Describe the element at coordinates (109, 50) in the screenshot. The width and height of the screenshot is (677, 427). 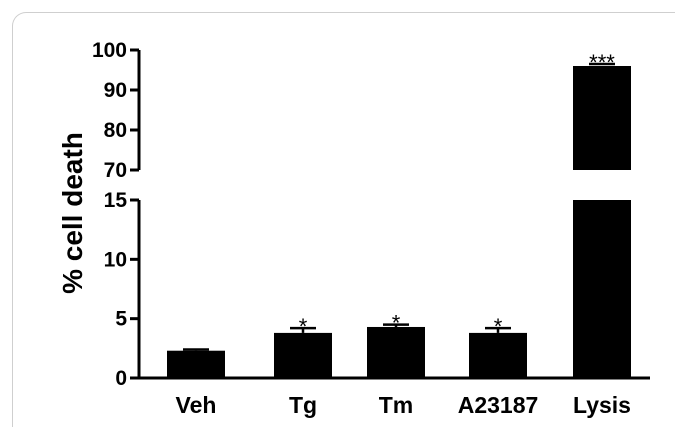
I see `y-tick-label: 100` at that location.